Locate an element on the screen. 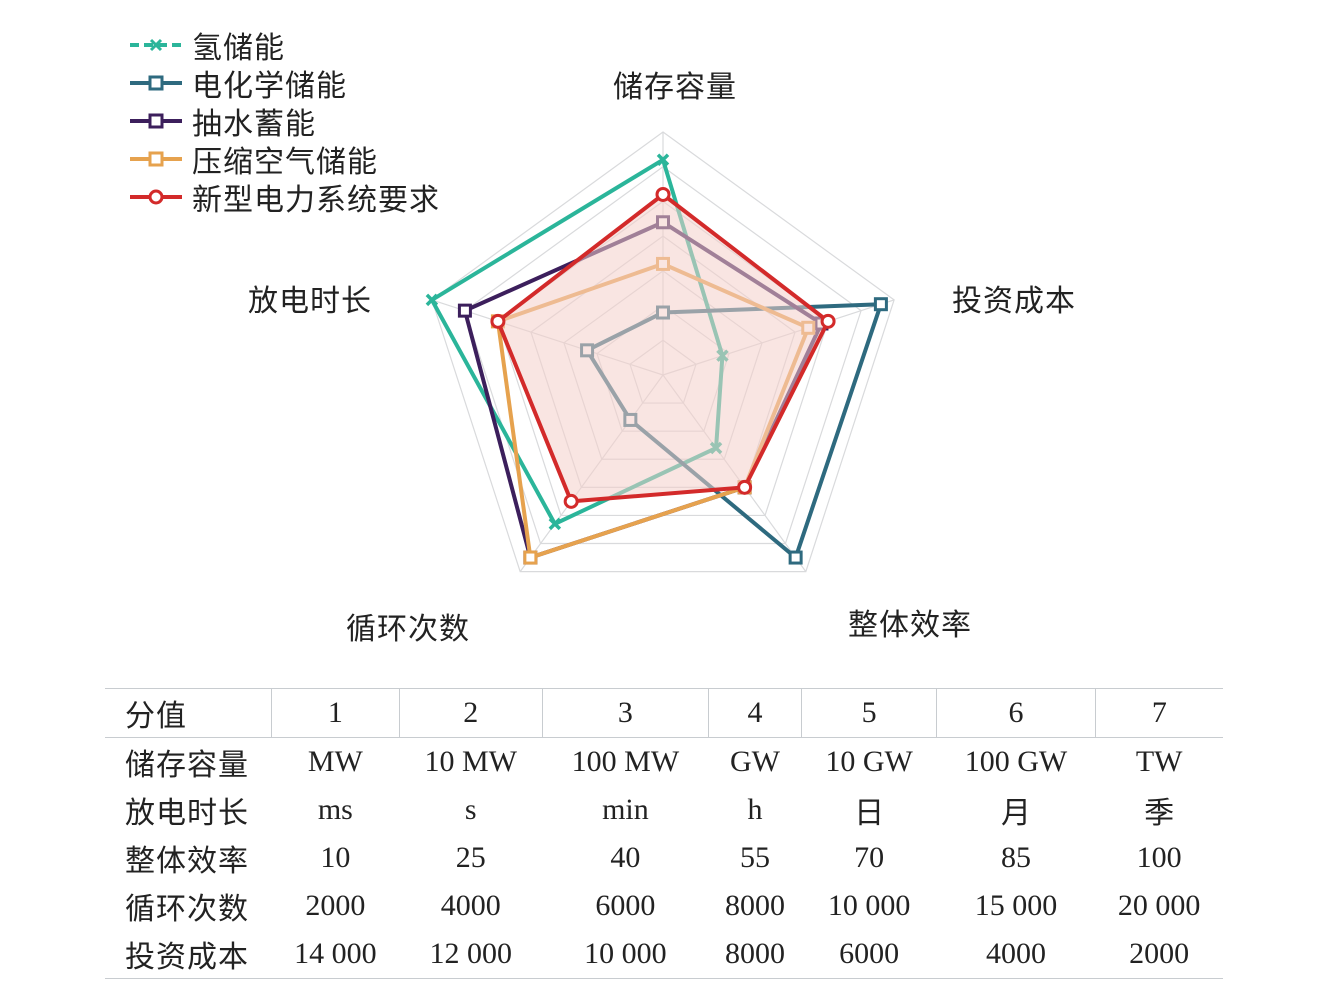  legend-label: 抽水蓄能 is located at coordinates (254, 124).